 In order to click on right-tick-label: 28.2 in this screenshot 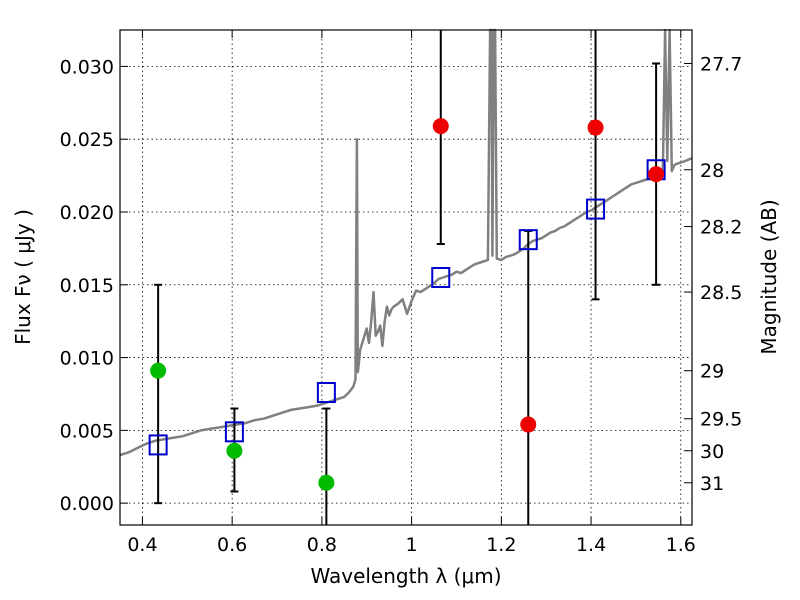, I will do `click(721, 228)`.